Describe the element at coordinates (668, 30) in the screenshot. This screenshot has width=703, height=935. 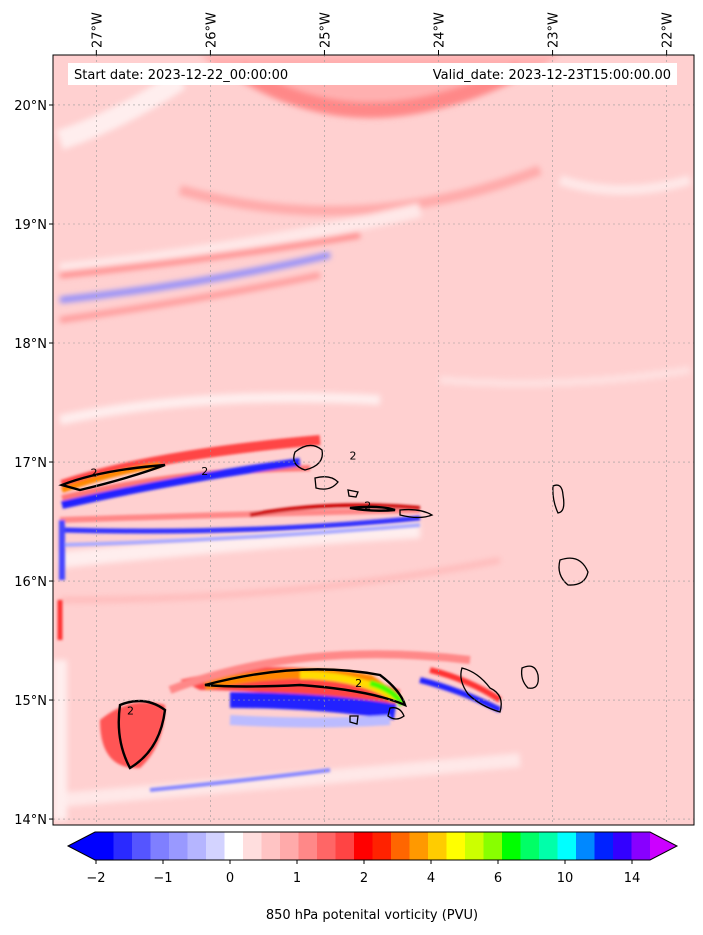
I see `x-tick-label: 22°W` at that location.